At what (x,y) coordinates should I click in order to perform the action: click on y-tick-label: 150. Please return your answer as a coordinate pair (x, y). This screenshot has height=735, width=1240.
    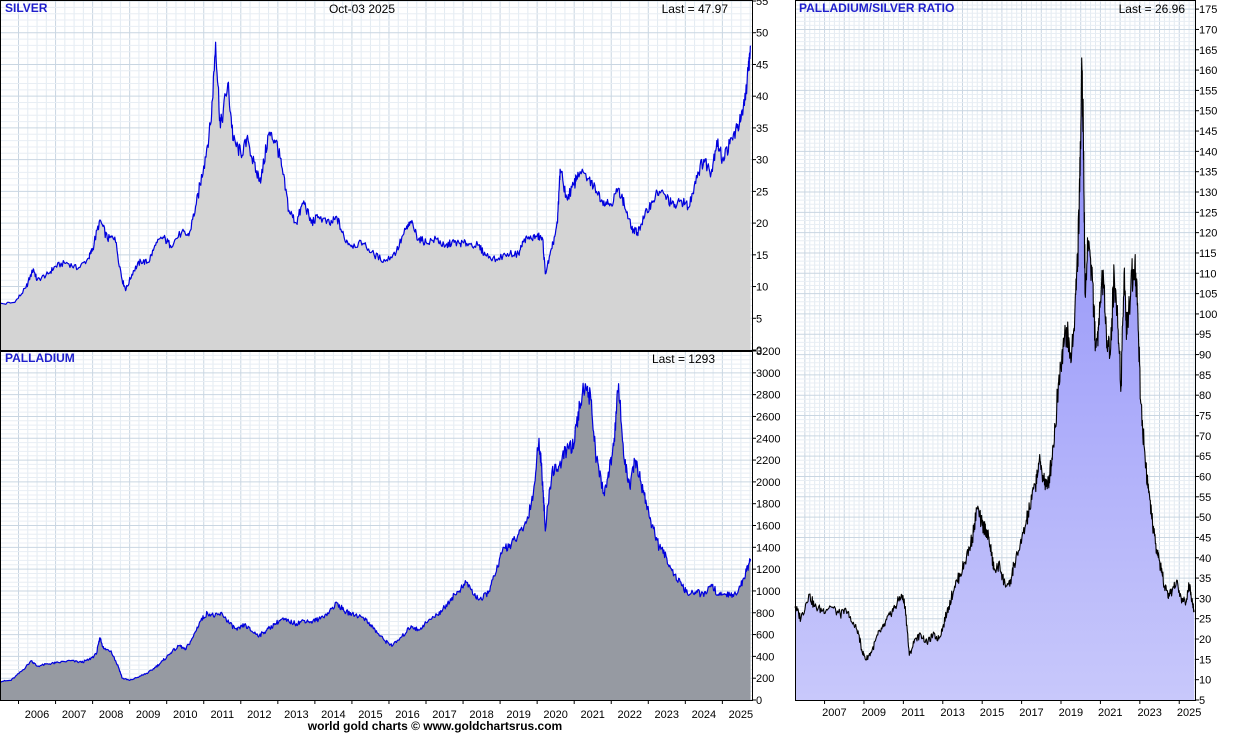
    Looking at the image, I should click on (1208, 112).